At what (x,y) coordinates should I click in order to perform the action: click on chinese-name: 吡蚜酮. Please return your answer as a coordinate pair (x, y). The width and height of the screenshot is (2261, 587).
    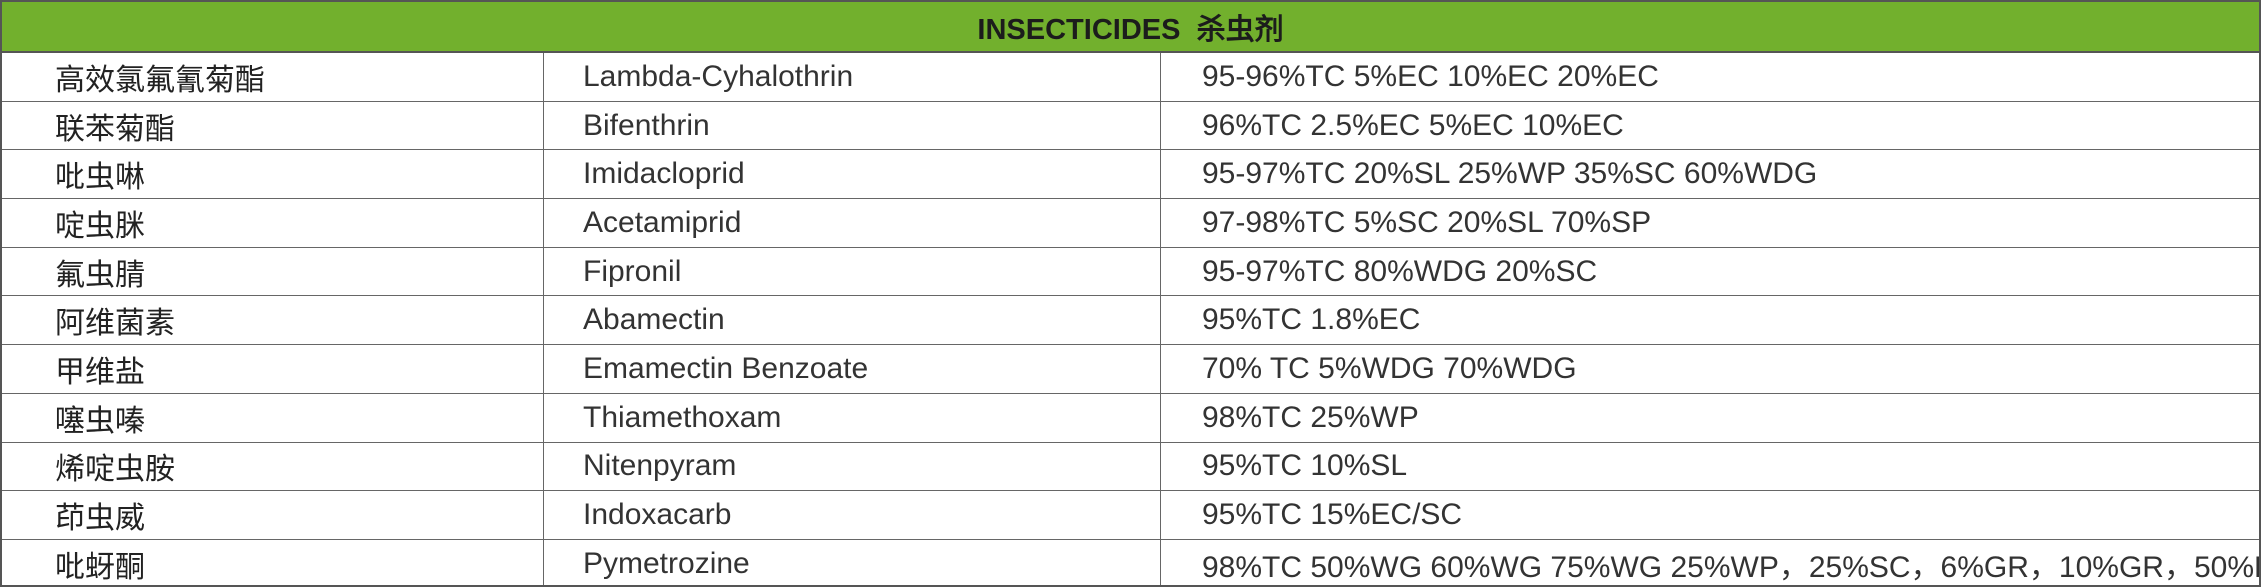
    Looking at the image, I should click on (273, 562).